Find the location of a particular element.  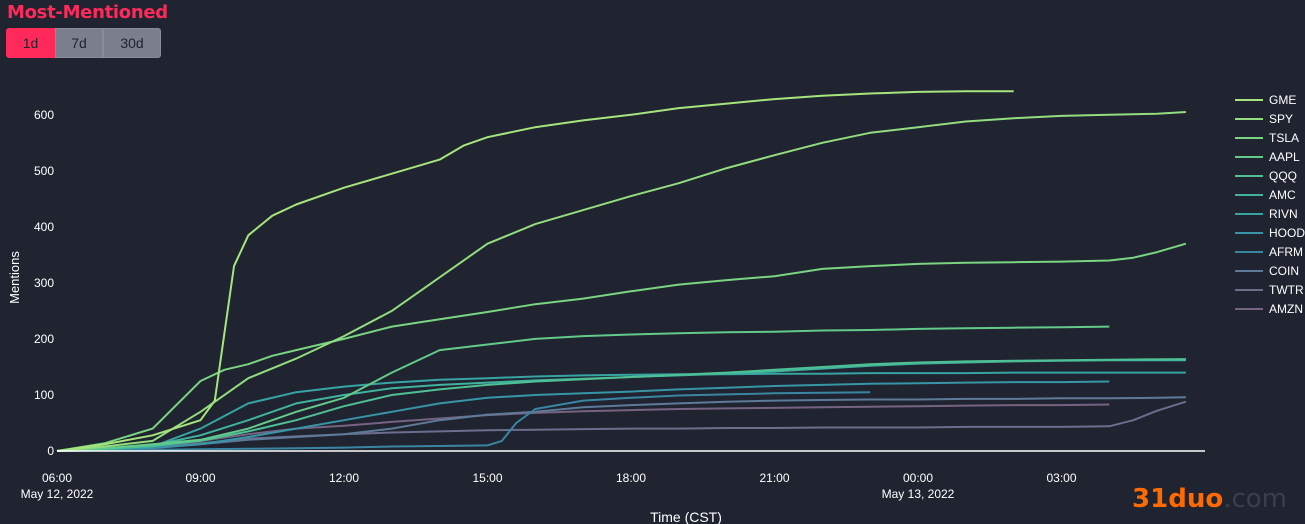

x-tick-label: 06:00 is located at coordinates (57, 478).